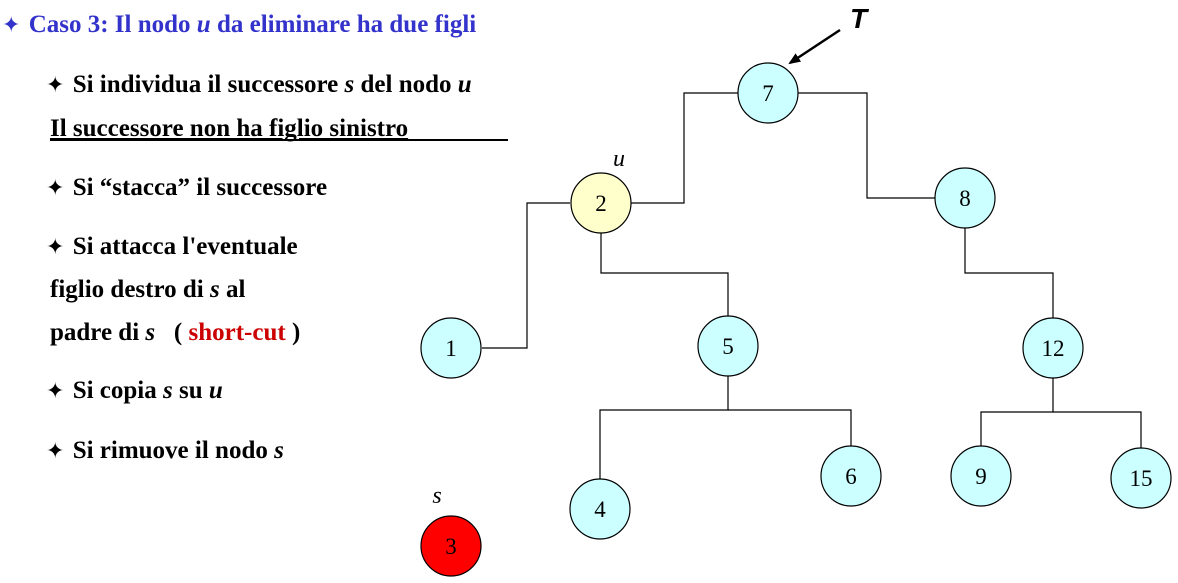  I want to click on node-7-circle, so click(768, 93).